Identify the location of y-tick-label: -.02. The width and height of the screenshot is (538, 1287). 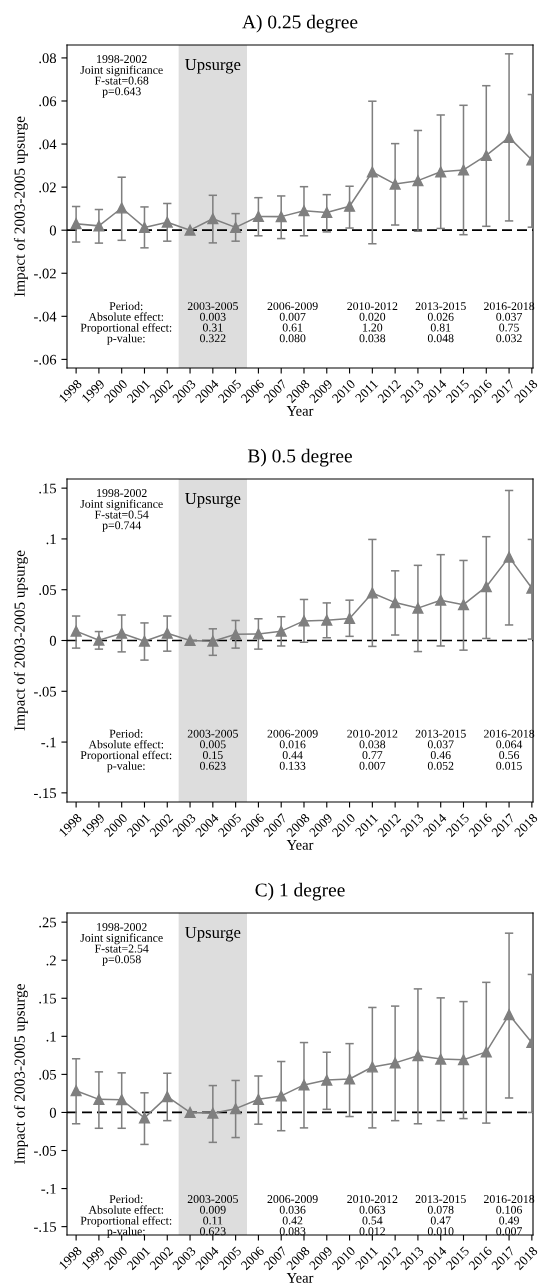
(45, 273).